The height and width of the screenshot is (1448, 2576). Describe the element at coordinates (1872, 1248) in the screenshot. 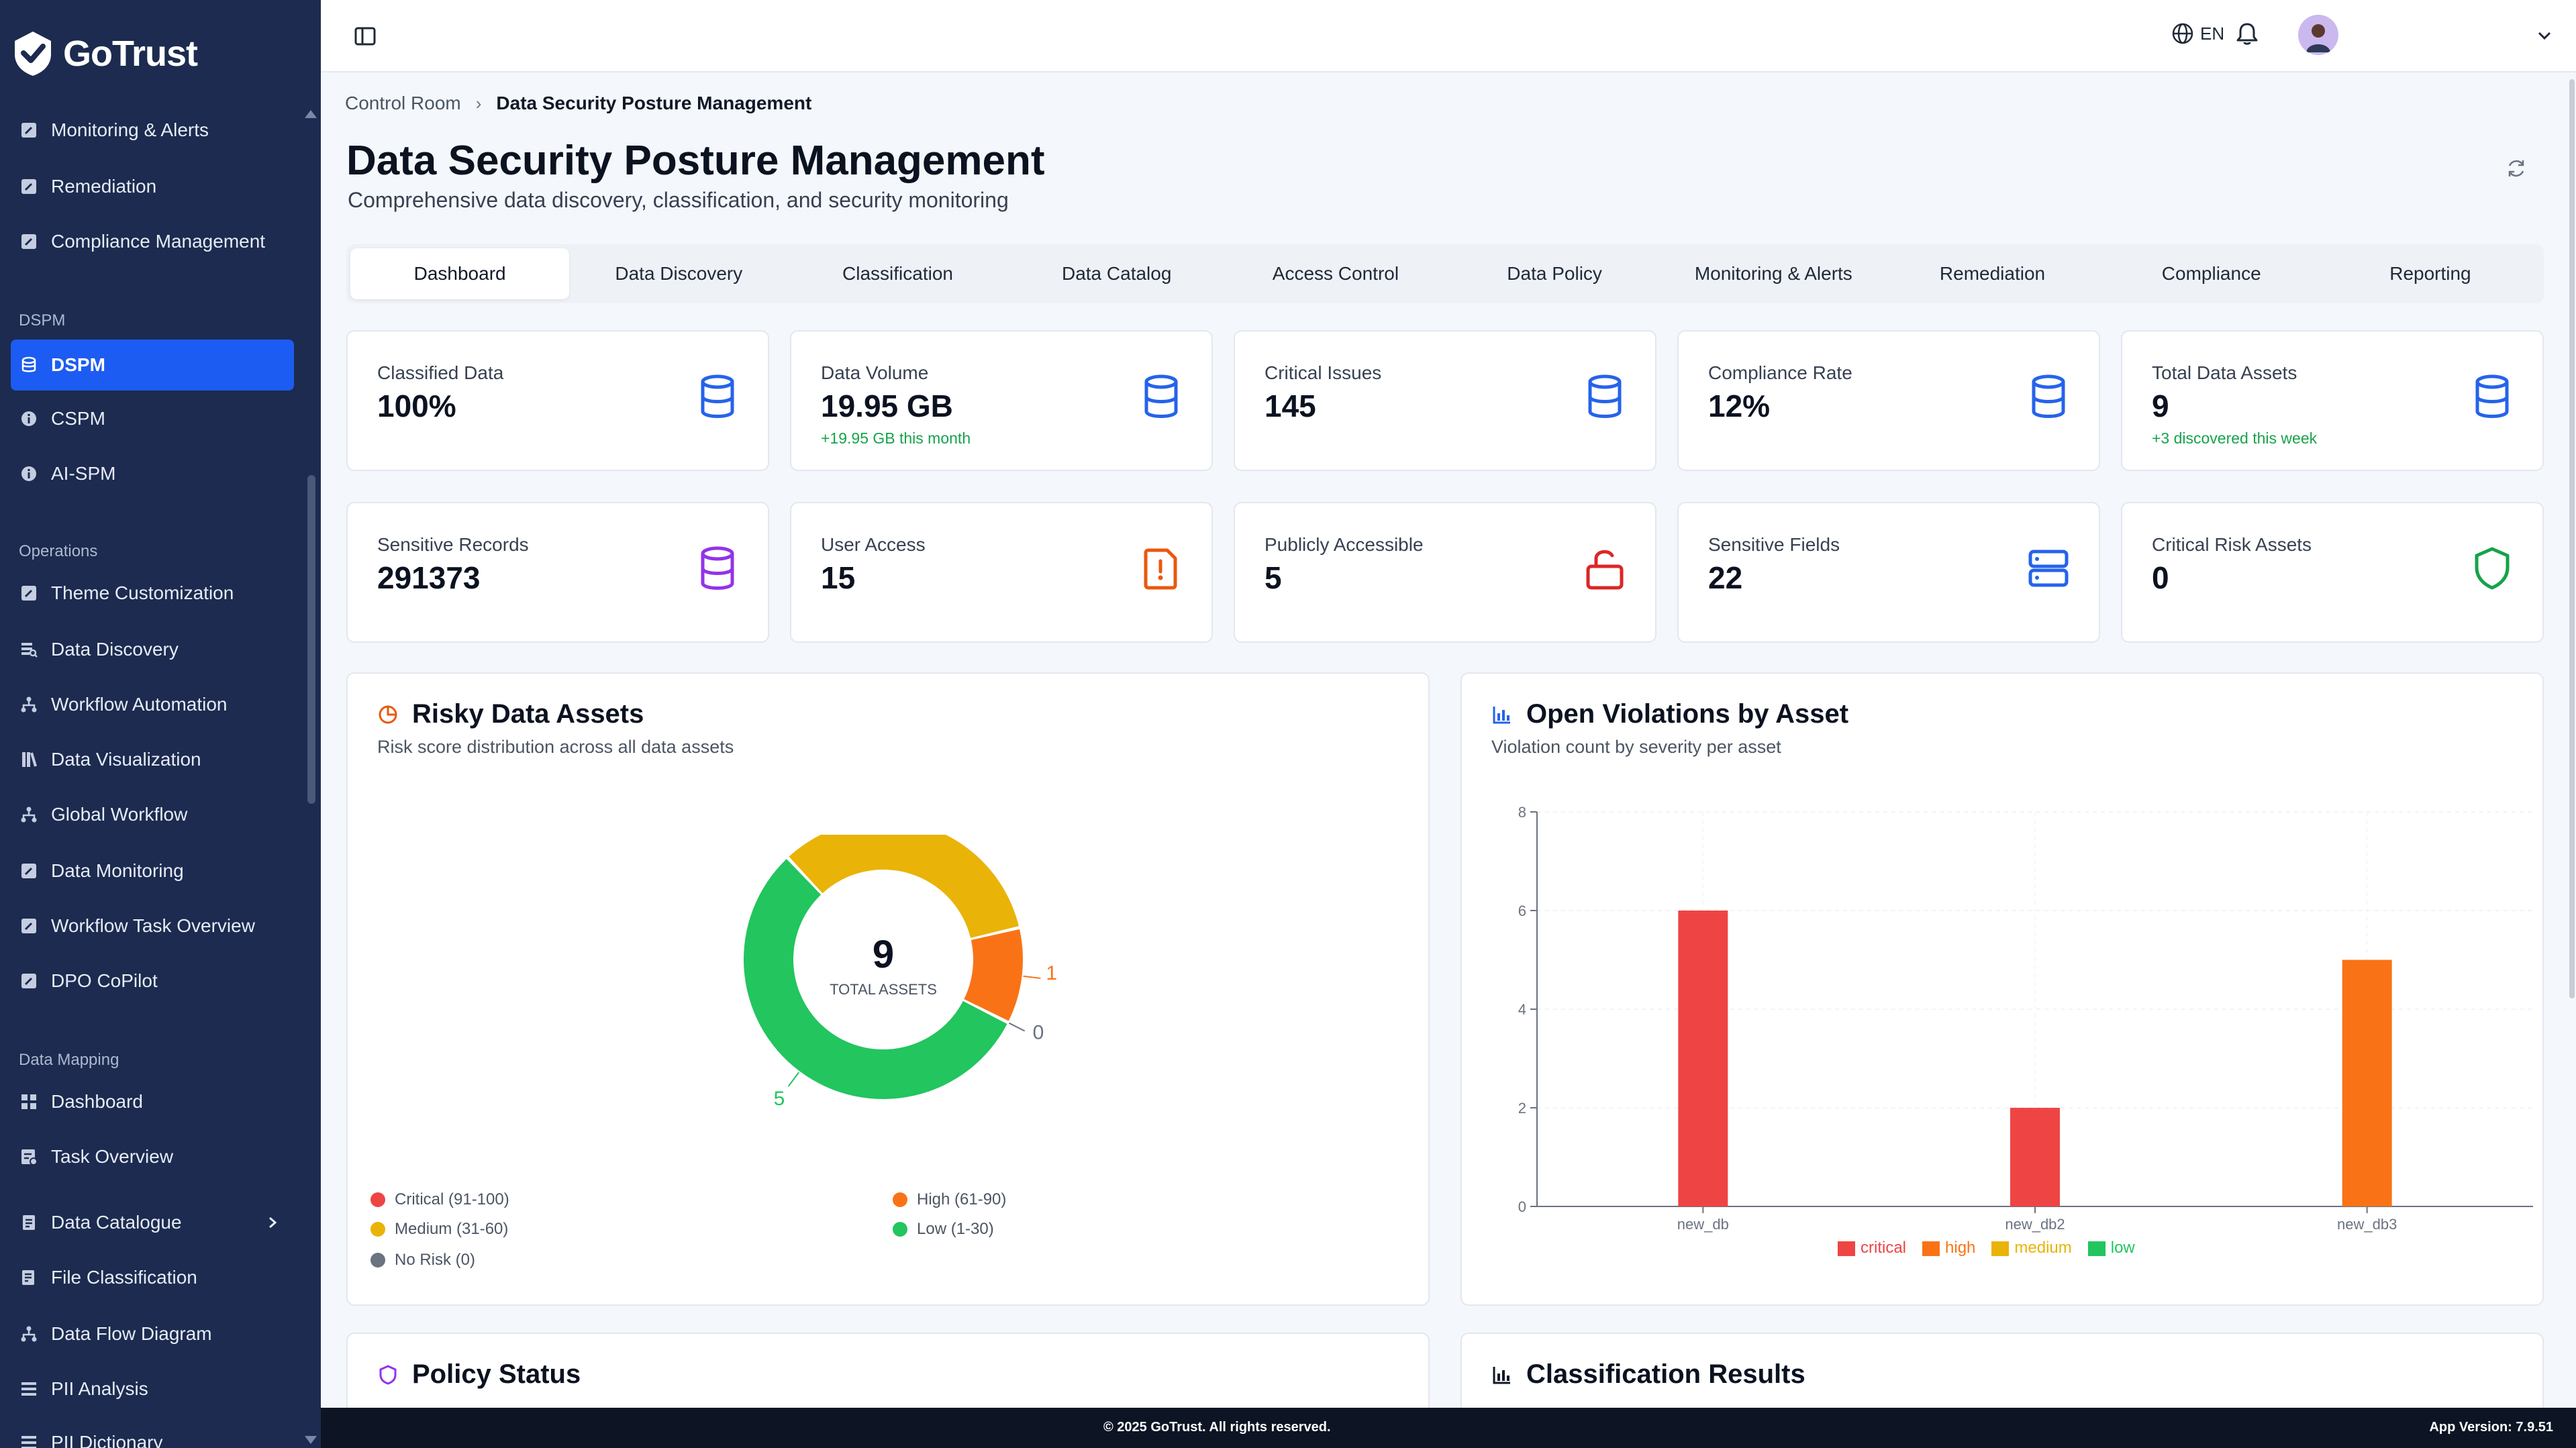

I see `legend-item-critical: critical` at that location.